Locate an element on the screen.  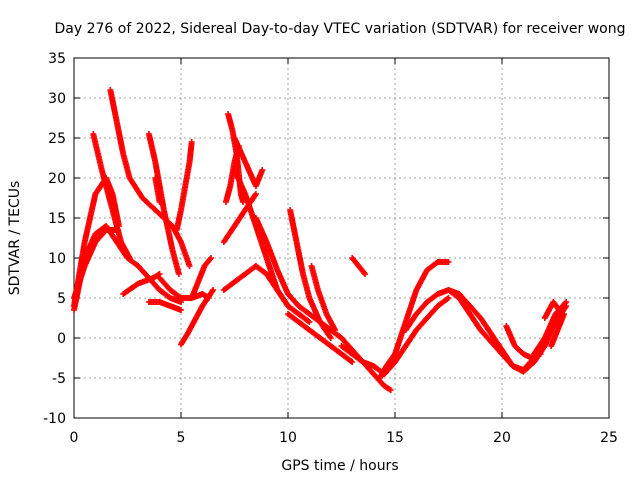
x-tick-label: 20 is located at coordinates (502, 438).